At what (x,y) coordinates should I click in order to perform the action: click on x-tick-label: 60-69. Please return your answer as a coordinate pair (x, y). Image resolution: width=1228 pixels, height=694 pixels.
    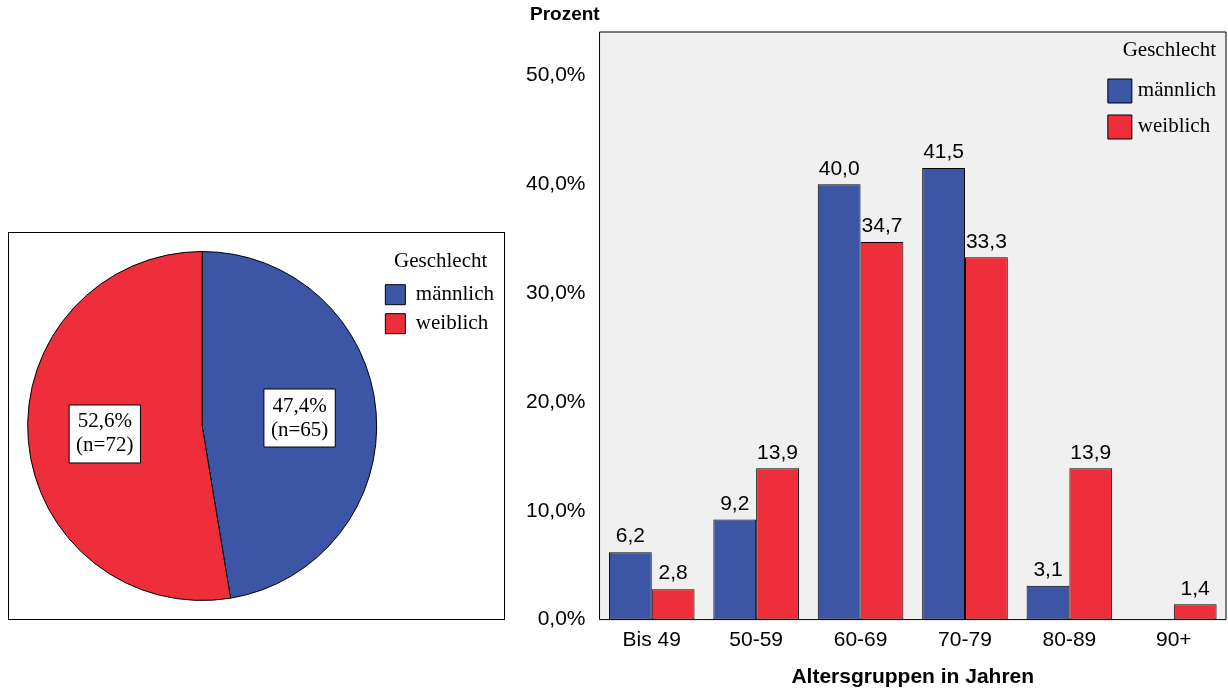
    Looking at the image, I should click on (860, 638).